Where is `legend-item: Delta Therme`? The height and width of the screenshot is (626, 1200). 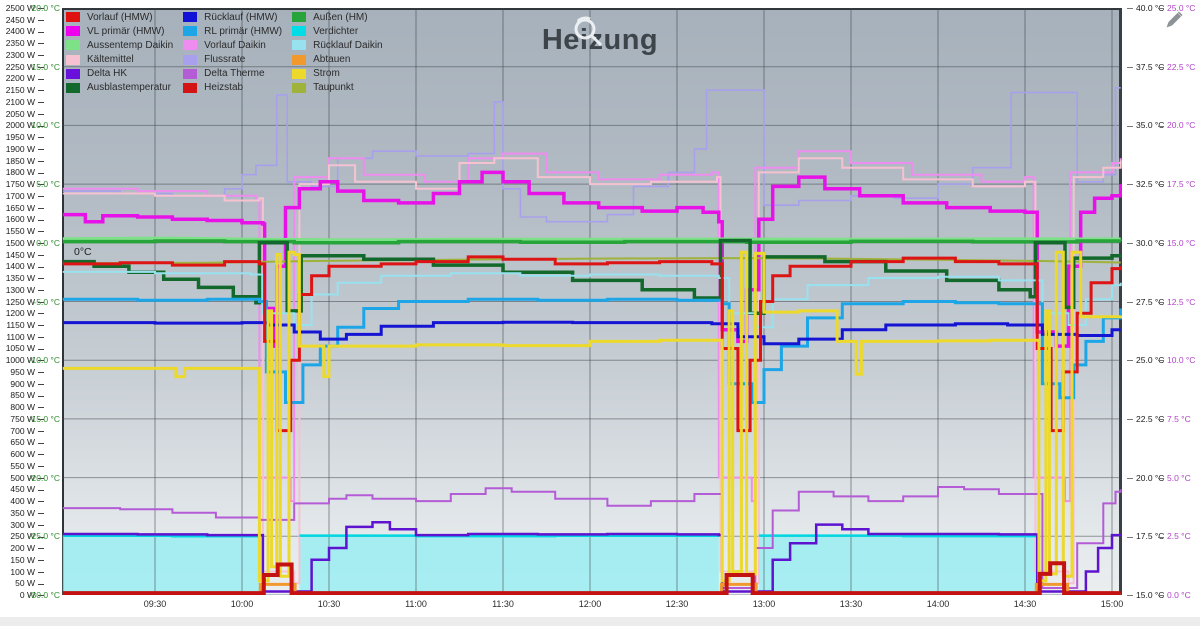 legend-item: Delta Therme is located at coordinates (232, 73).